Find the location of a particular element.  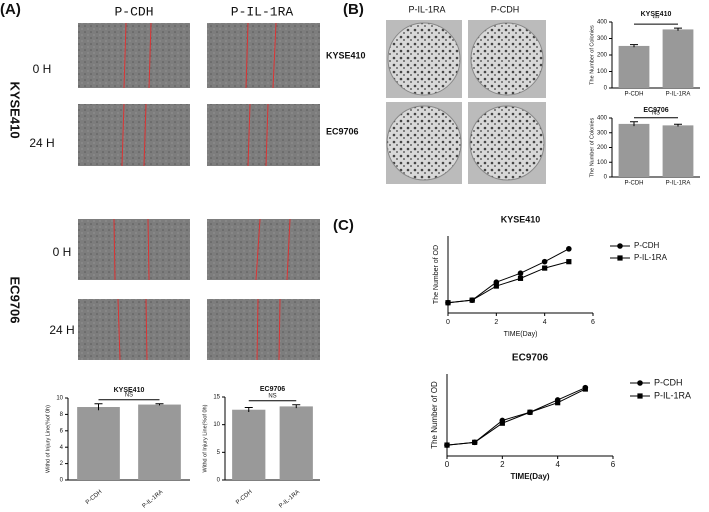

panel-label: (A) is located at coordinates (10, 9).